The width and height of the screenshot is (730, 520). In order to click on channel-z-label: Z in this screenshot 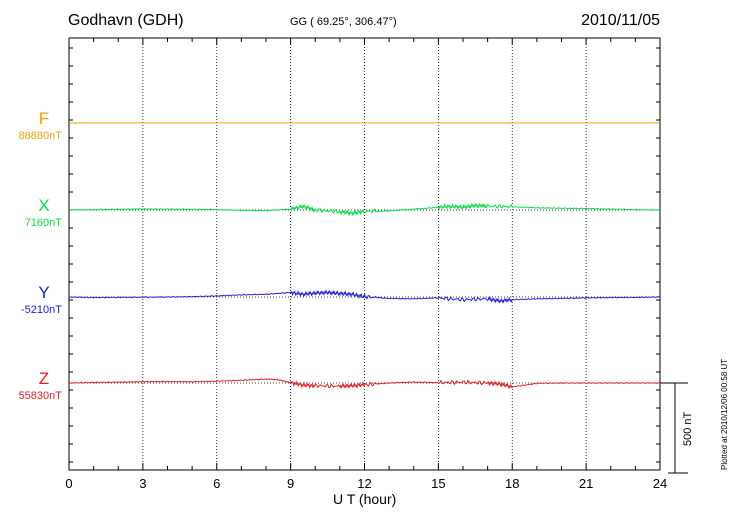, I will do `click(44, 378)`.